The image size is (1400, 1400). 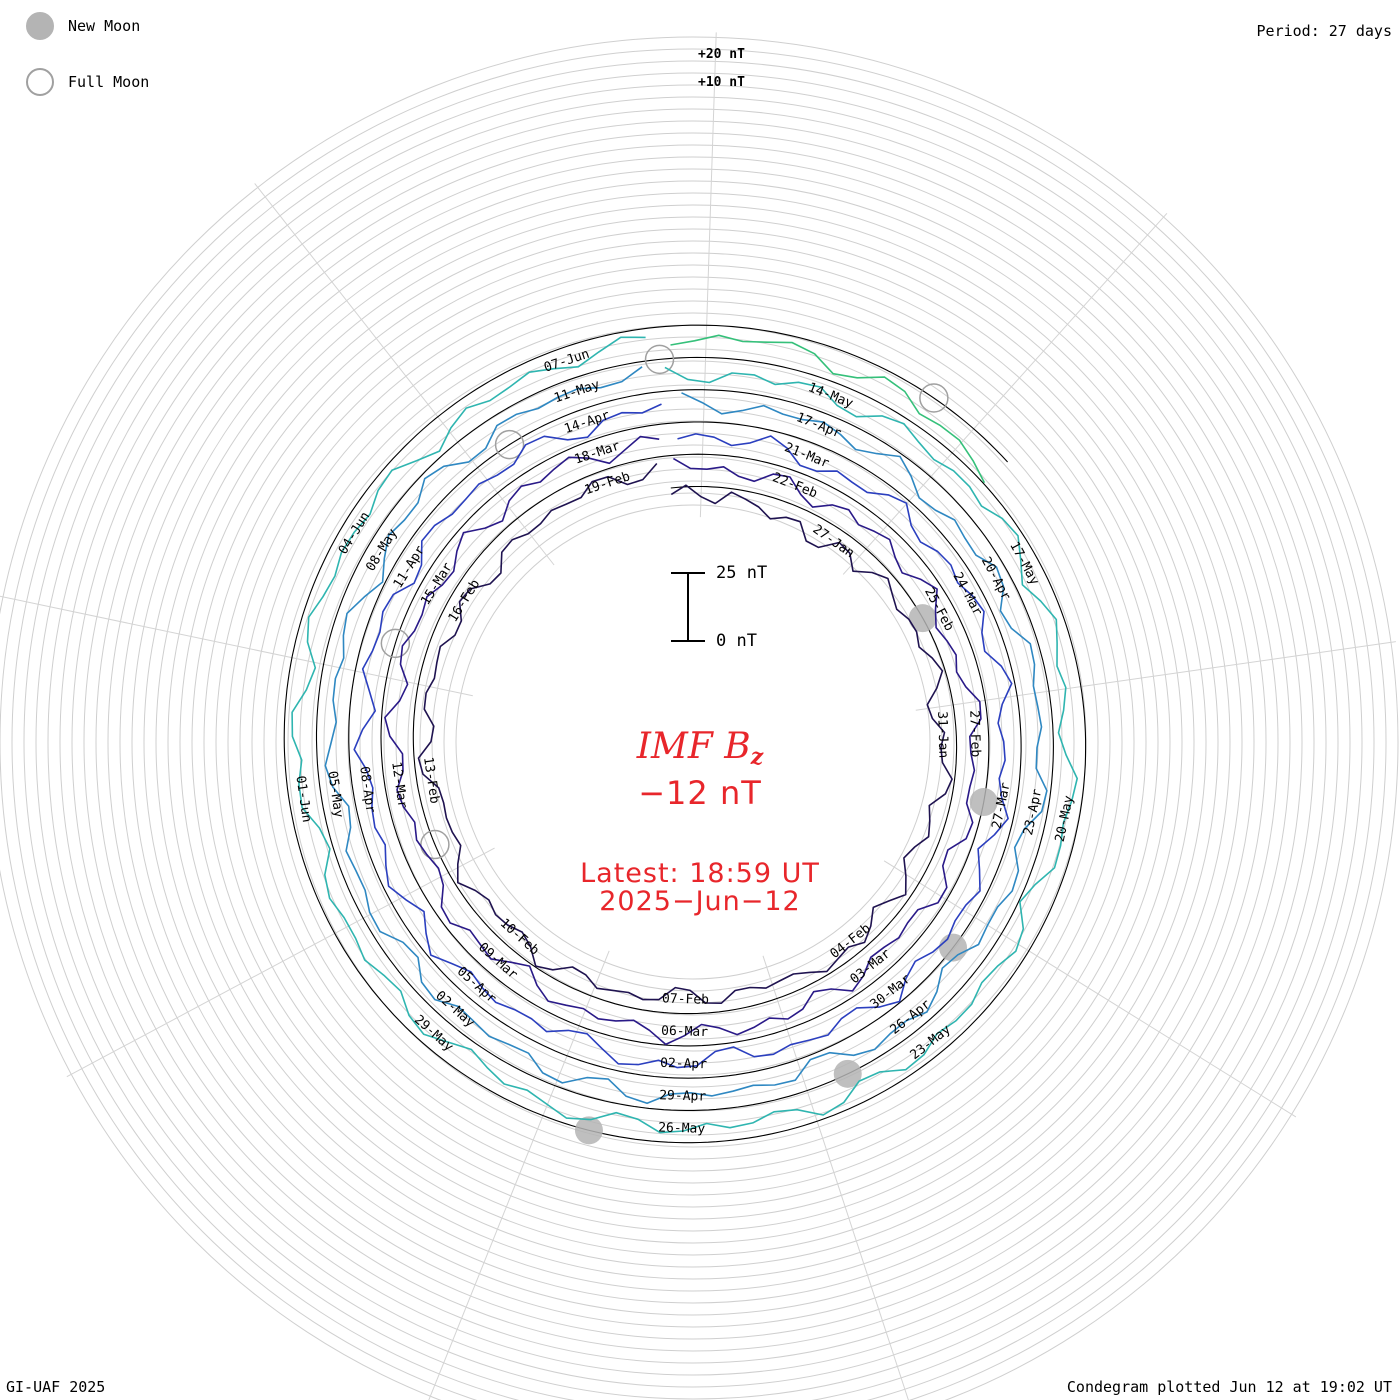 I want to click on date-label: 19-Feb, so click(x=607, y=483).